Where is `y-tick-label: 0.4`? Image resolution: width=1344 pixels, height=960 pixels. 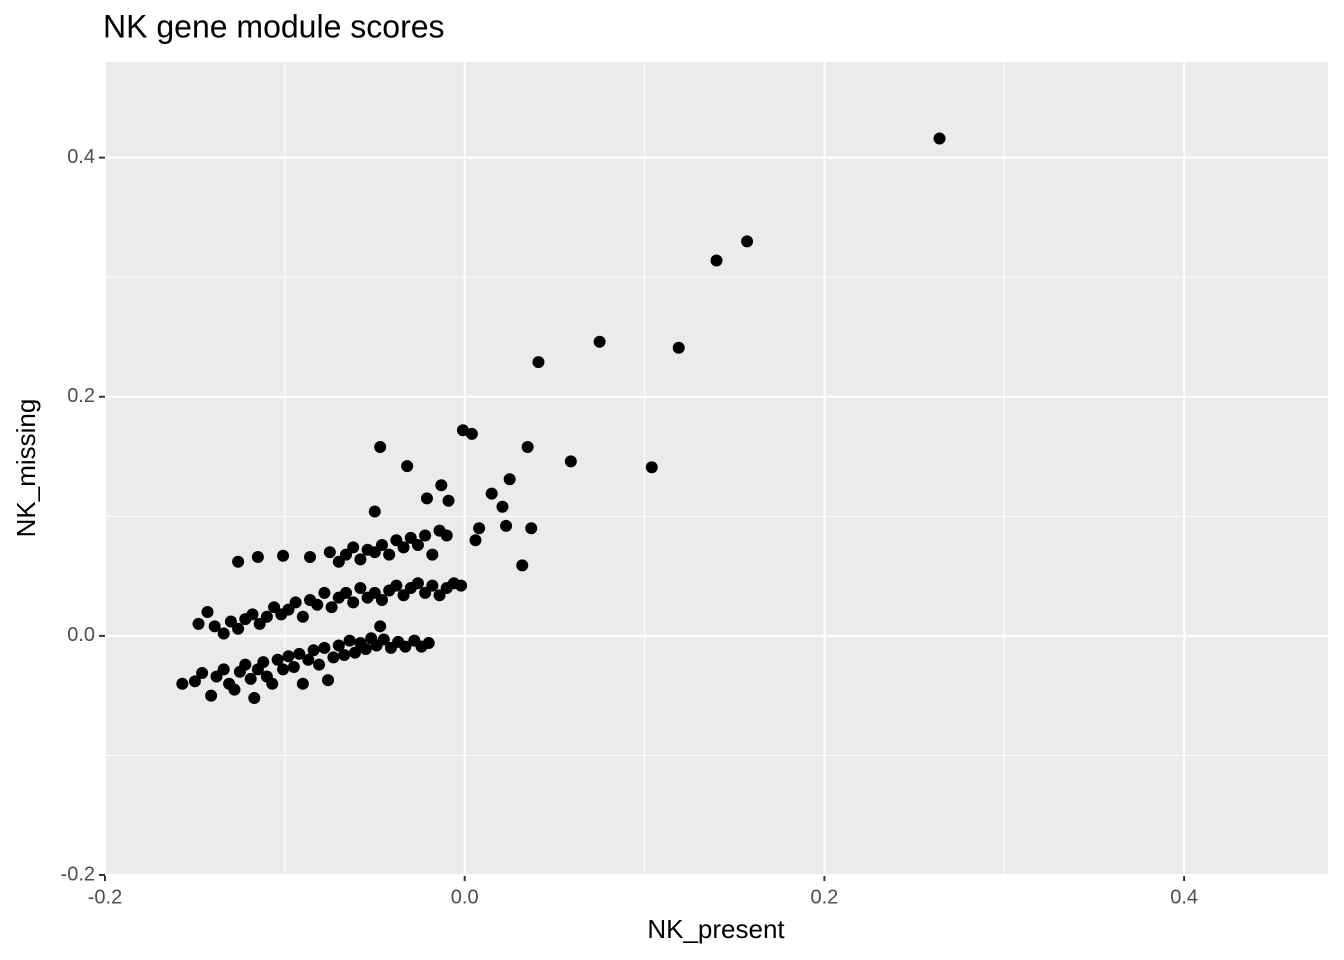 y-tick-label: 0.4 is located at coordinates (81, 157).